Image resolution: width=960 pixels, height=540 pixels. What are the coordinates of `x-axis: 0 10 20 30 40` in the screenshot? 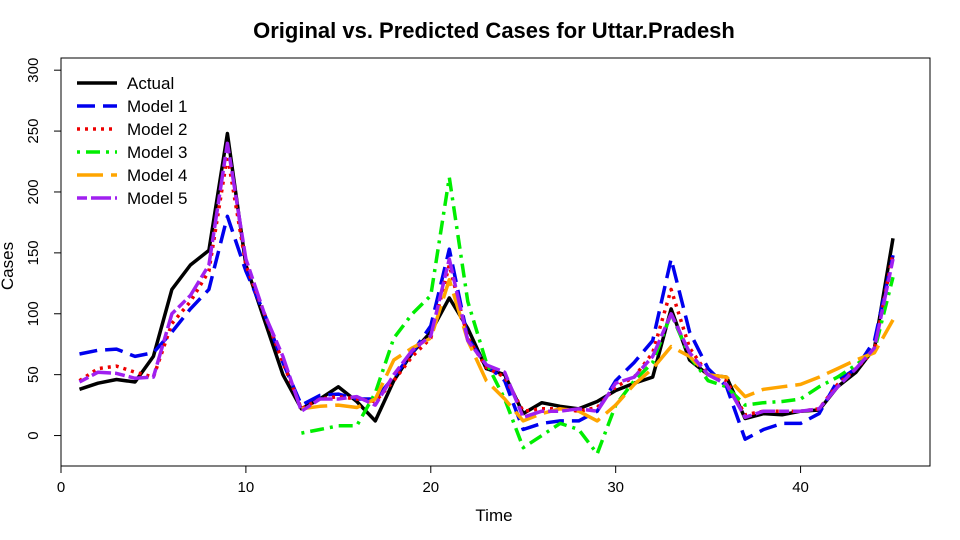 It's located at (433, 480).